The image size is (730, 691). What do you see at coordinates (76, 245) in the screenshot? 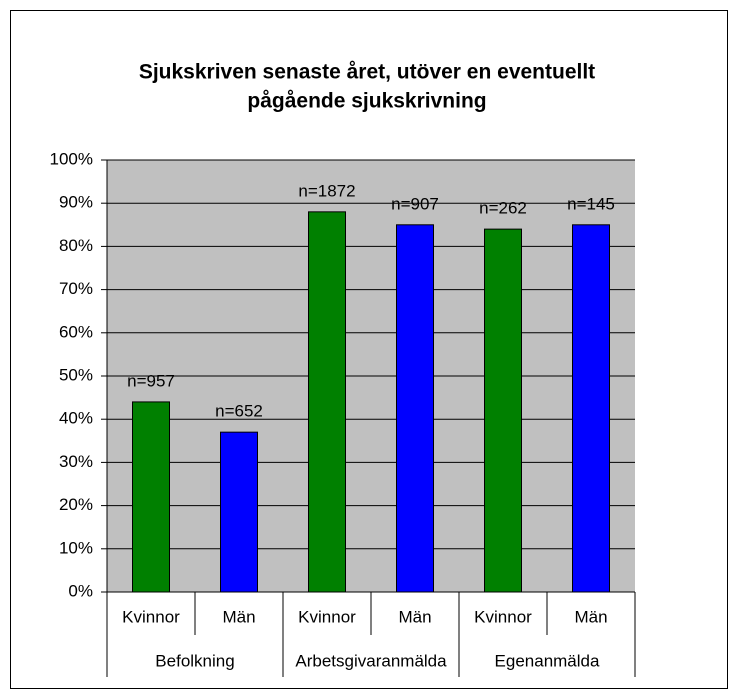
I see `y-tick-label: 80%` at bounding box center [76, 245].